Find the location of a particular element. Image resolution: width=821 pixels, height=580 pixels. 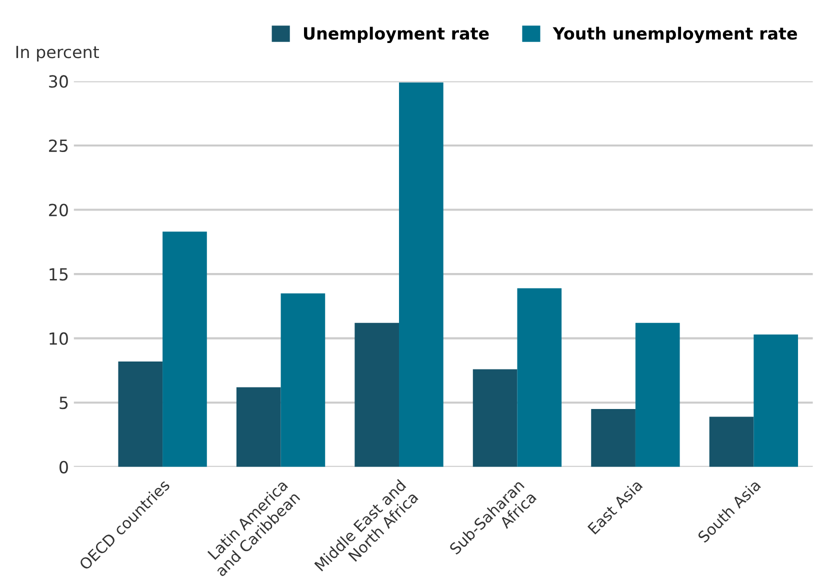

legend-label: Unemployment rate is located at coordinates (396, 35).